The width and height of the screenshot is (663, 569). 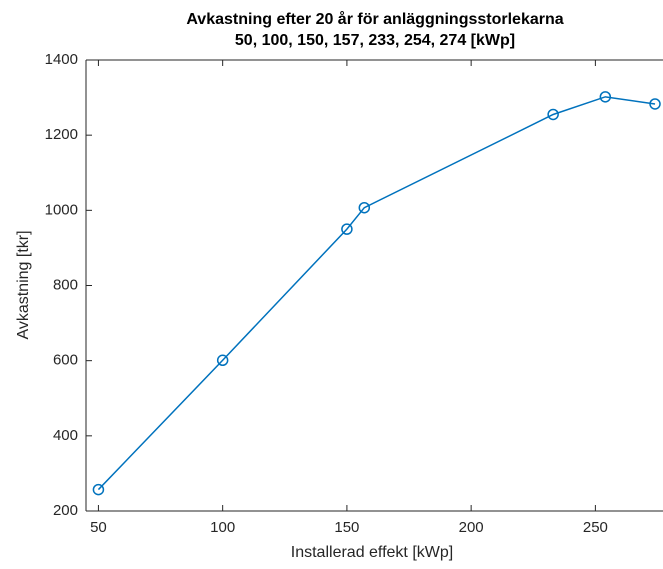 I want to click on chart-title: 50, 100, 150, 157, 233, 254, 274 [kWp], so click(x=375, y=40).